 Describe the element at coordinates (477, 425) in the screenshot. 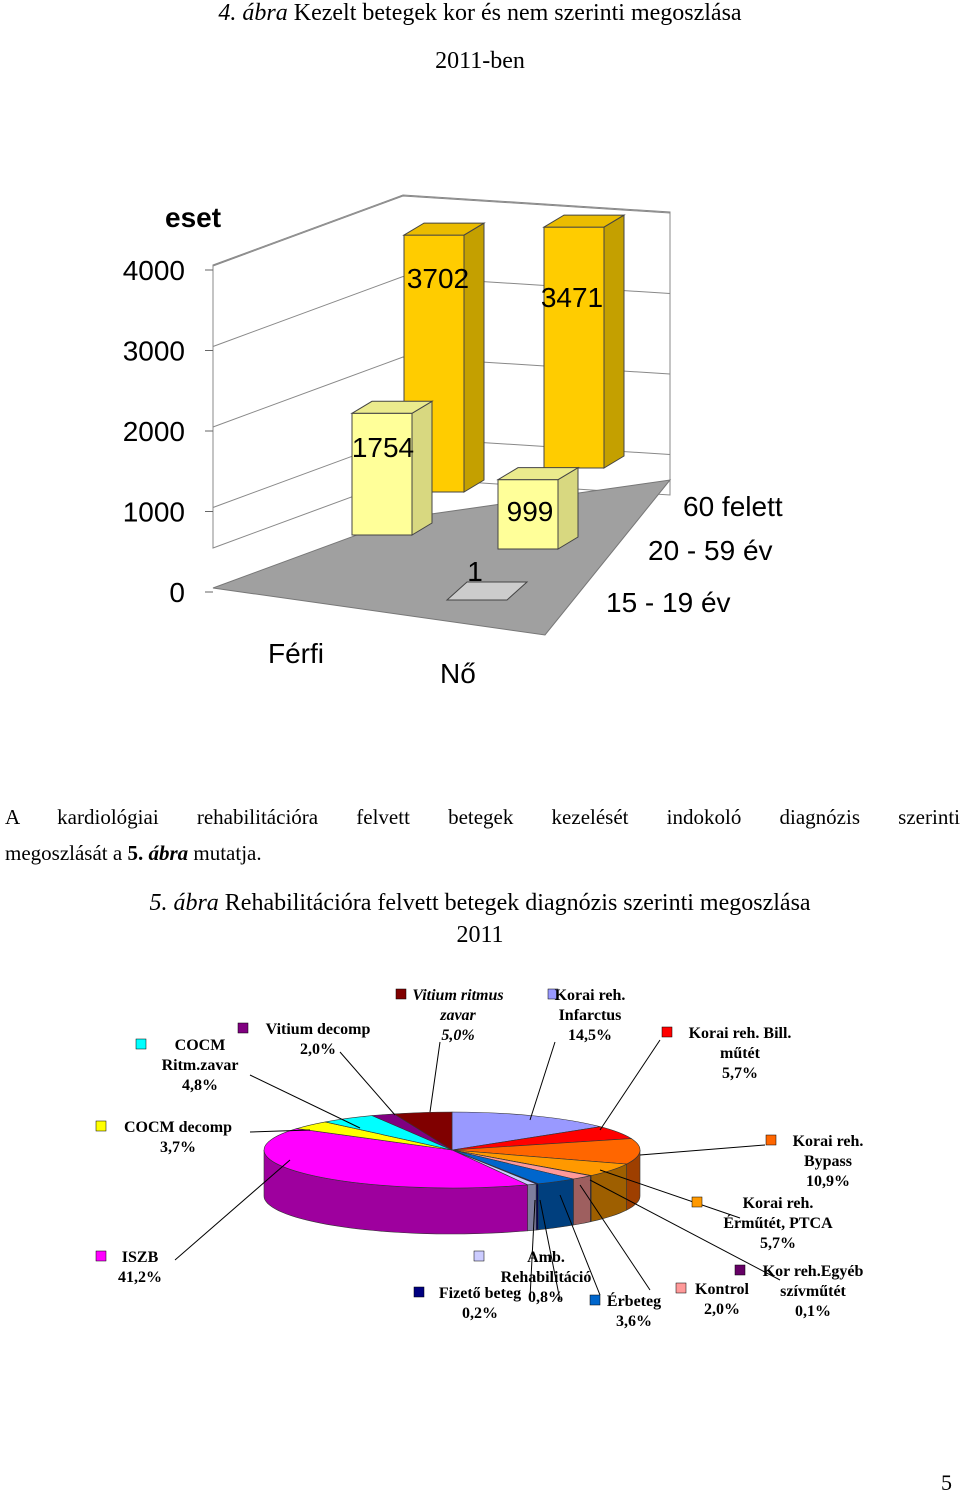

I see `bar-labels: 3702 3471 1754 999 1` at that location.